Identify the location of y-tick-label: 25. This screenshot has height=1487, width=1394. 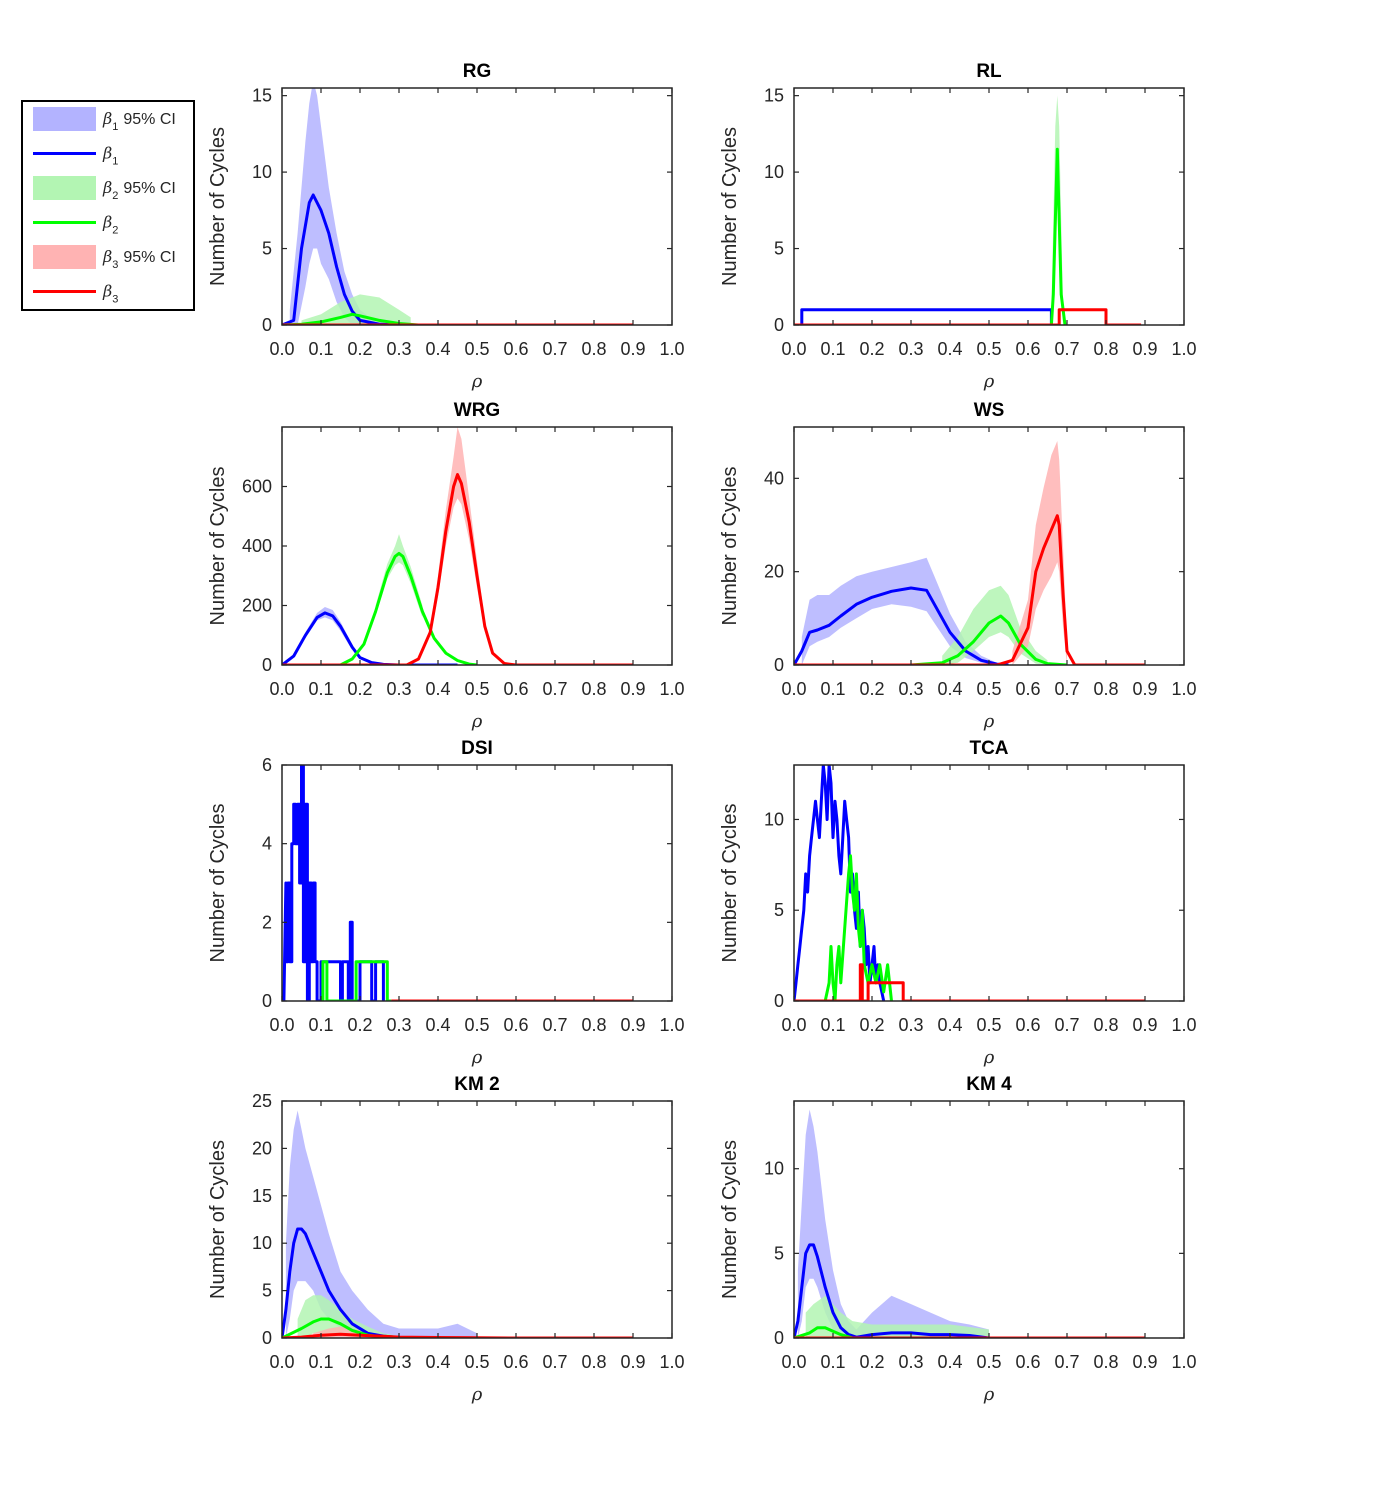
(262, 1101).